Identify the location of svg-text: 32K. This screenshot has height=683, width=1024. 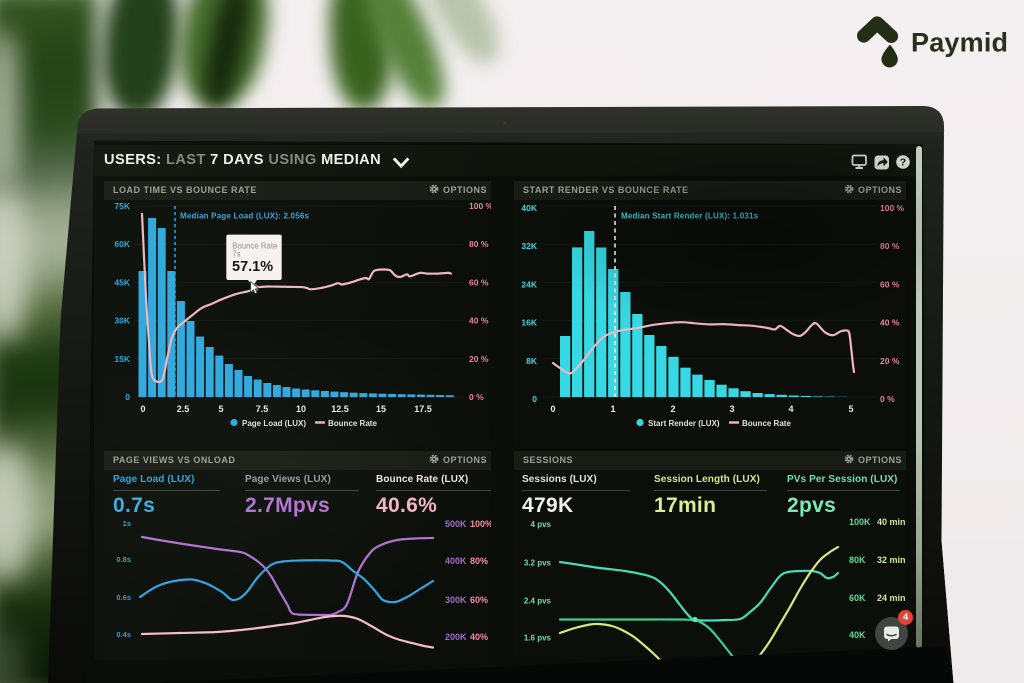
(529, 246).